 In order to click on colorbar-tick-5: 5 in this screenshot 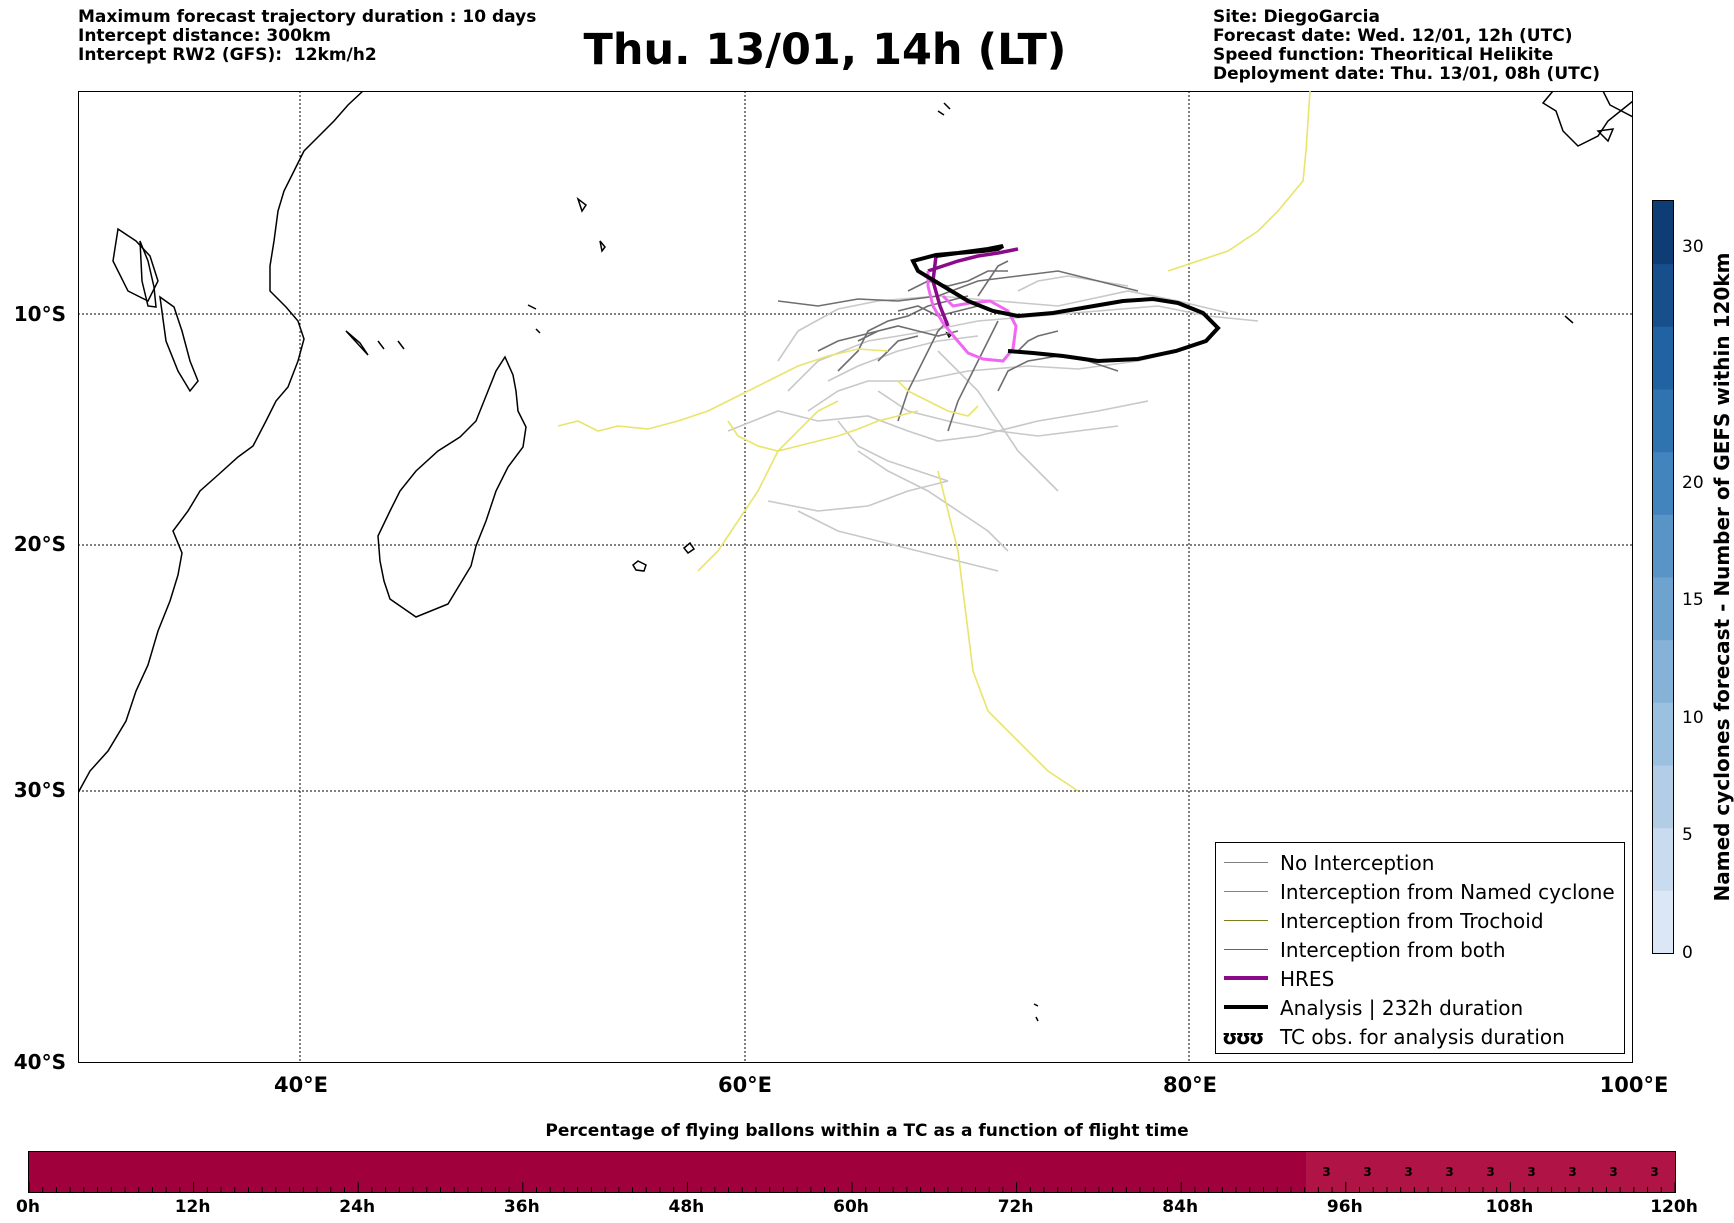, I will do `click(1687, 835)`.